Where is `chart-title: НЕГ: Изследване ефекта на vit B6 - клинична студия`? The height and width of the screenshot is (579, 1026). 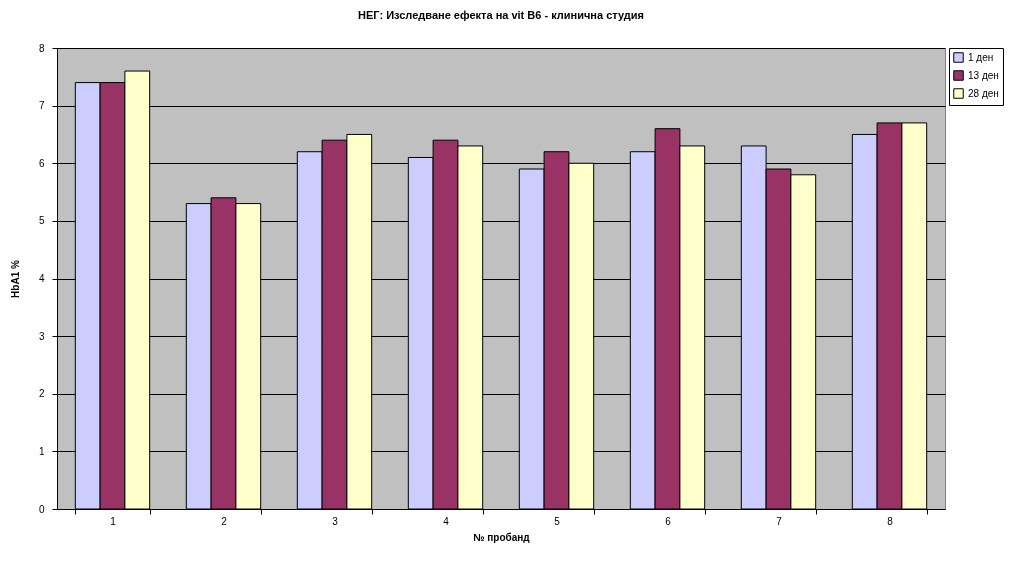
chart-title: НЕГ: Изследване ефекта на vit B6 - клинична студия is located at coordinates (501, 15).